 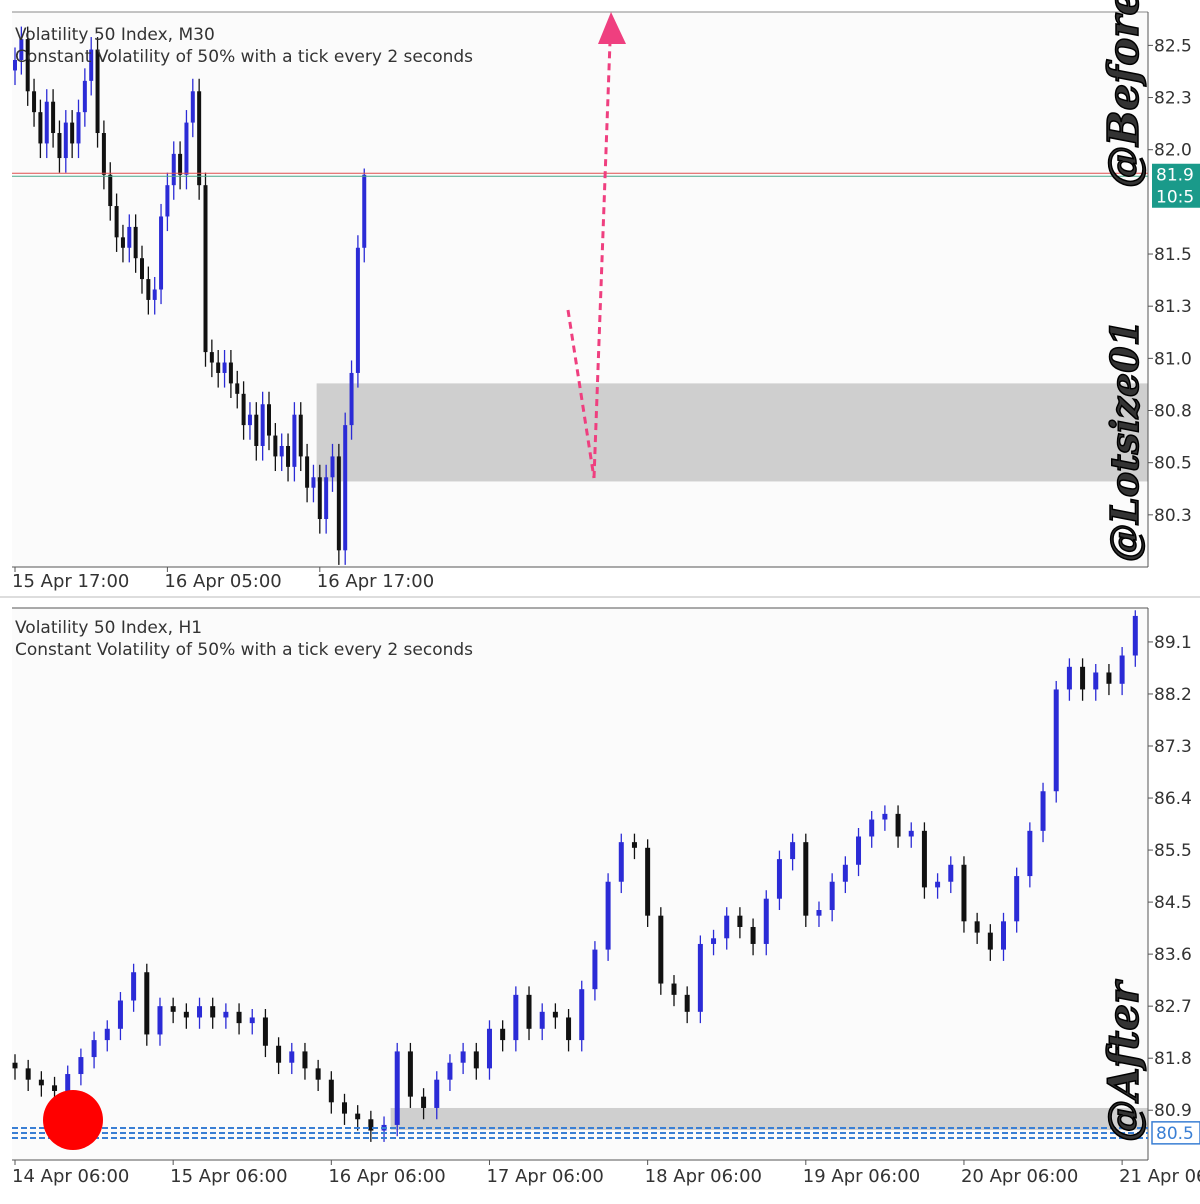 I want to click on chart-title: Volatility 50 Index, H1, so click(x=108, y=628).